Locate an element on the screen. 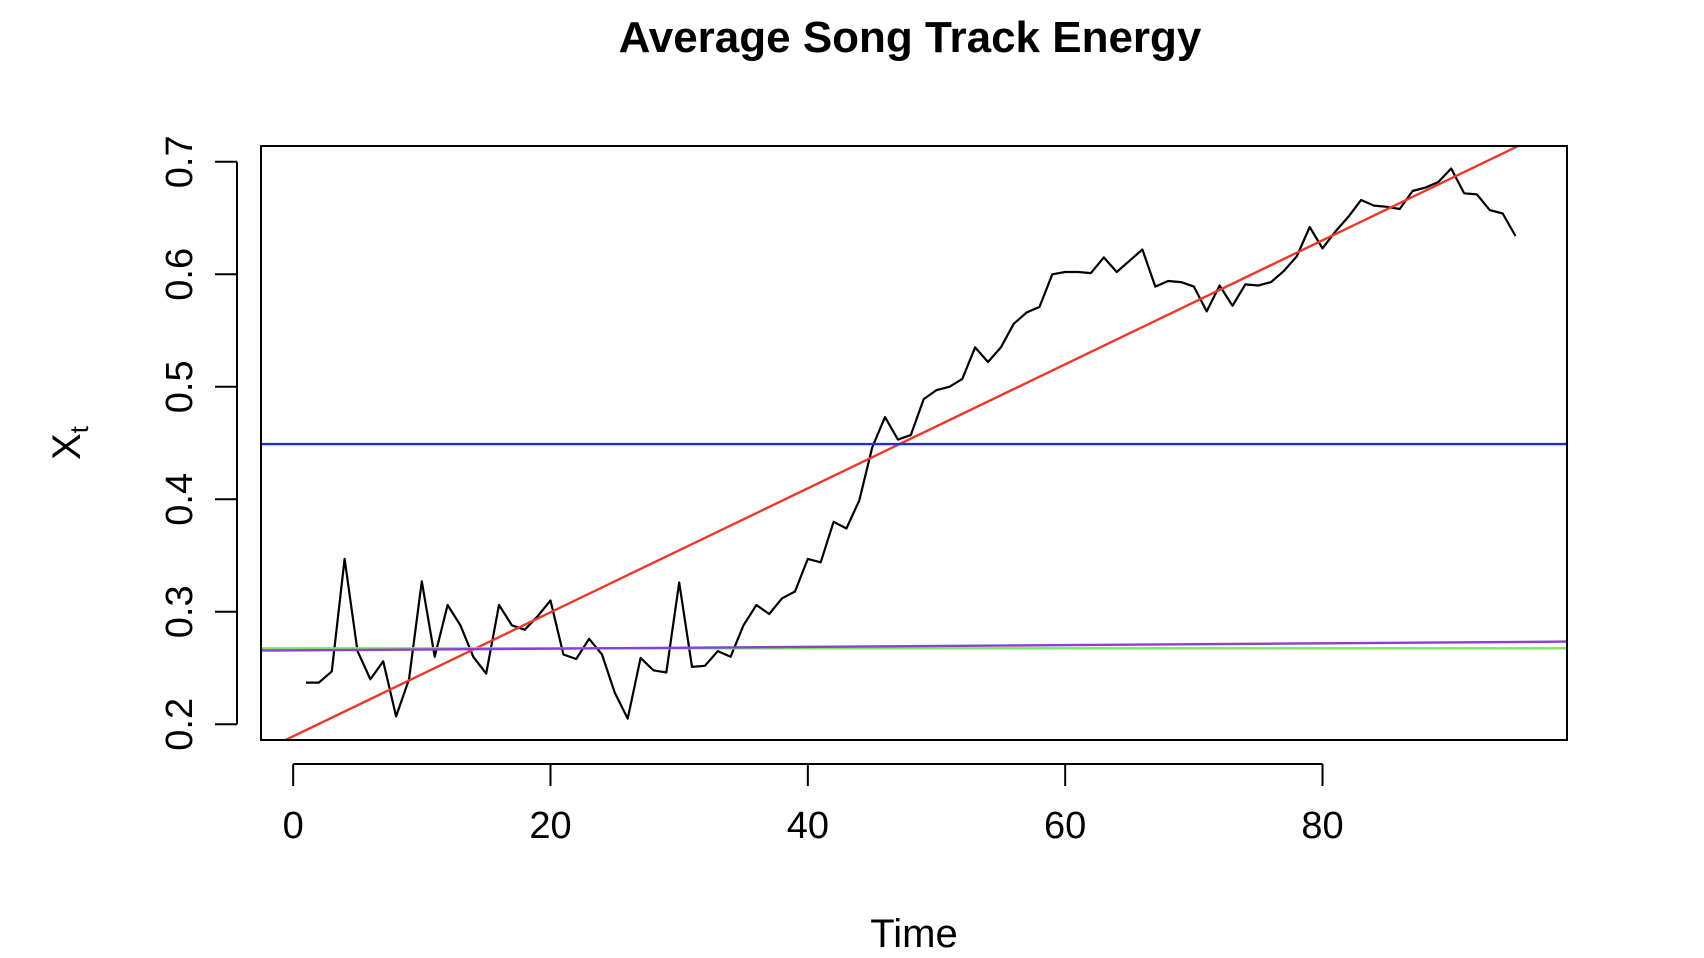  y-tick-label: 0.4 is located at coordinates (180, 499).